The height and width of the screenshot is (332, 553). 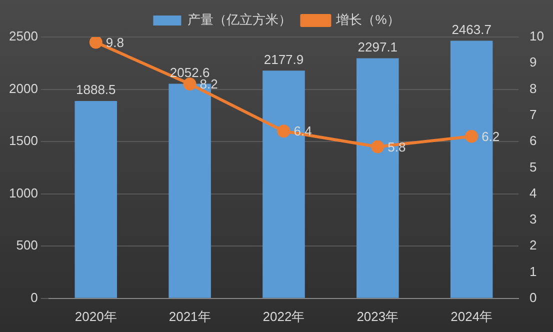 I want to click on data-label: 6.4, so click(x=303, y=131).